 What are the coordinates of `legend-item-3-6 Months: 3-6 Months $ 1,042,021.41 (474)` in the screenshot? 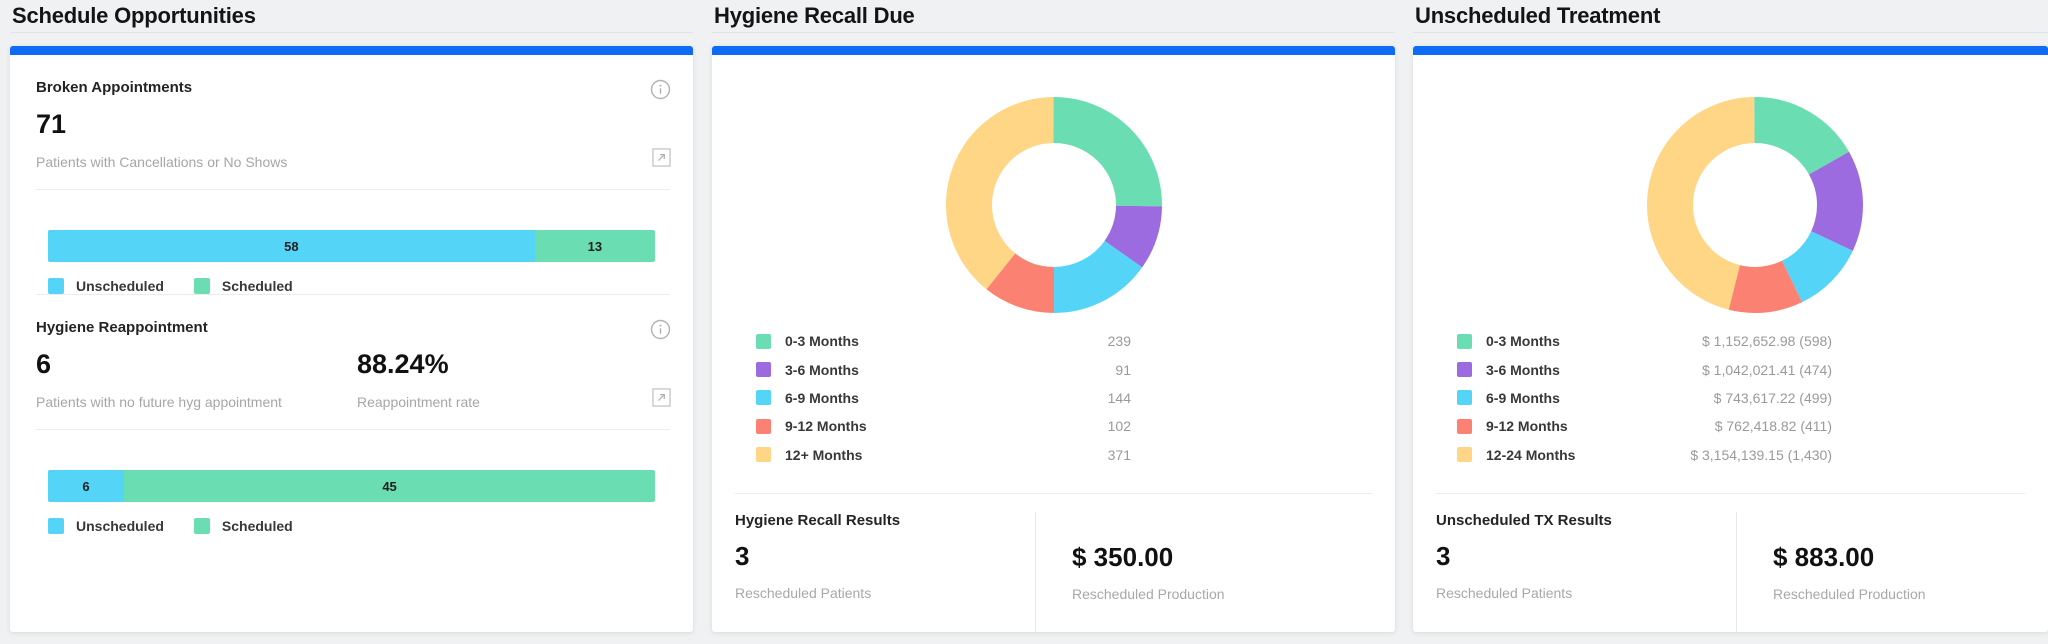 It's located at (1644, 369).